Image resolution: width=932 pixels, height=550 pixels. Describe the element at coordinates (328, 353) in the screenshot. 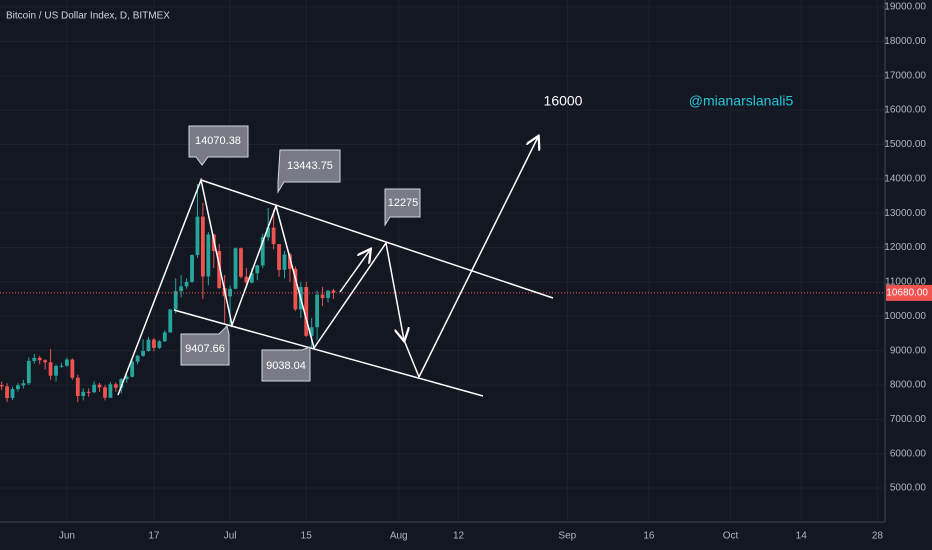

I see `channel-bottom` at that location.